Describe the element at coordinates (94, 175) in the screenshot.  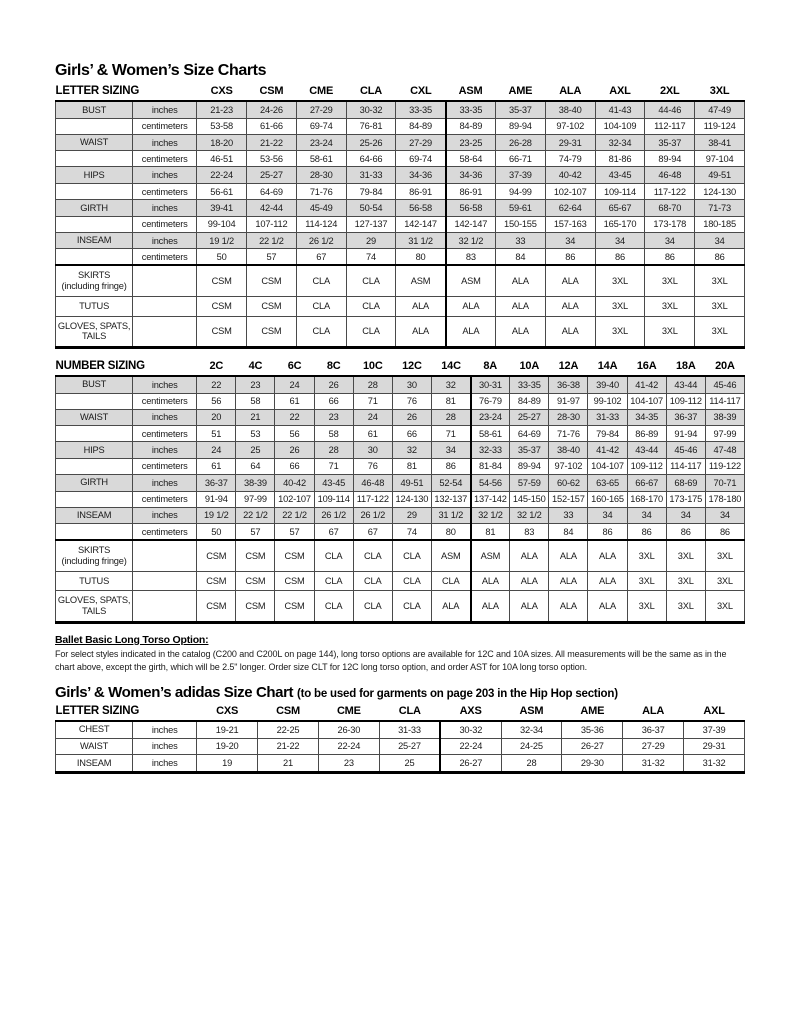
I see `row-label: HIPS` at that location.